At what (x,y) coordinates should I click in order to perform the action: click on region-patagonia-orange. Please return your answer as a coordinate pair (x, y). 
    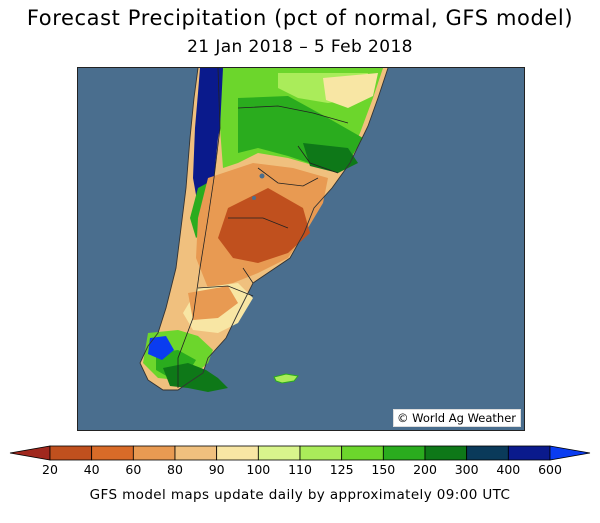
    Looking at the image, I should click on (213, 303).